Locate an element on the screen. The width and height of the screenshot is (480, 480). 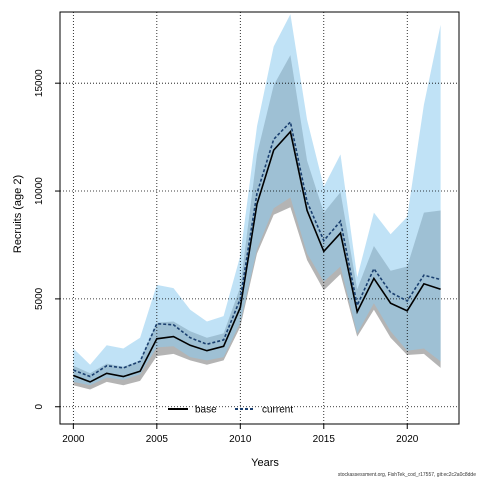
legend-label-current: current is located at coordinates (277, 410).